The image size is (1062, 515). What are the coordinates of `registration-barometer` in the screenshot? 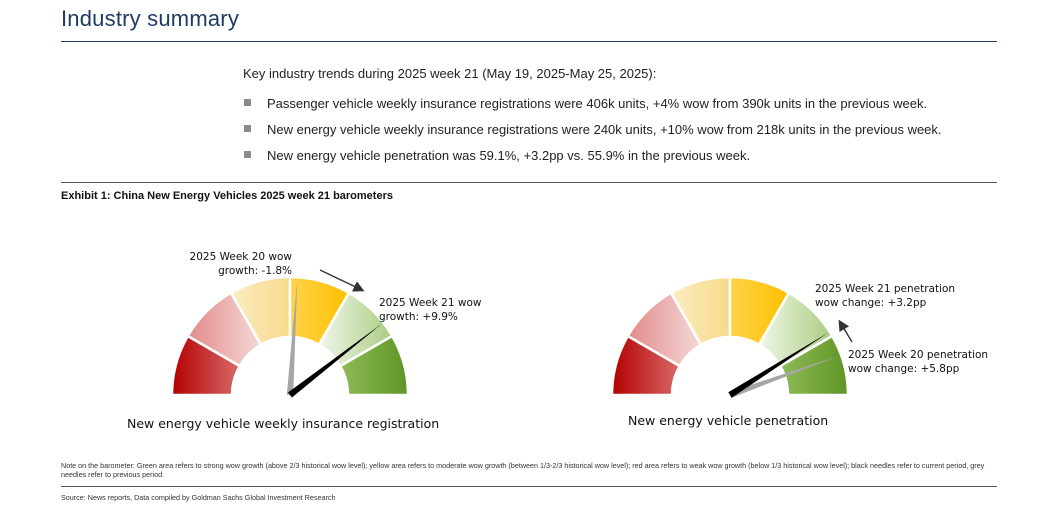 It's located at (290, 325).